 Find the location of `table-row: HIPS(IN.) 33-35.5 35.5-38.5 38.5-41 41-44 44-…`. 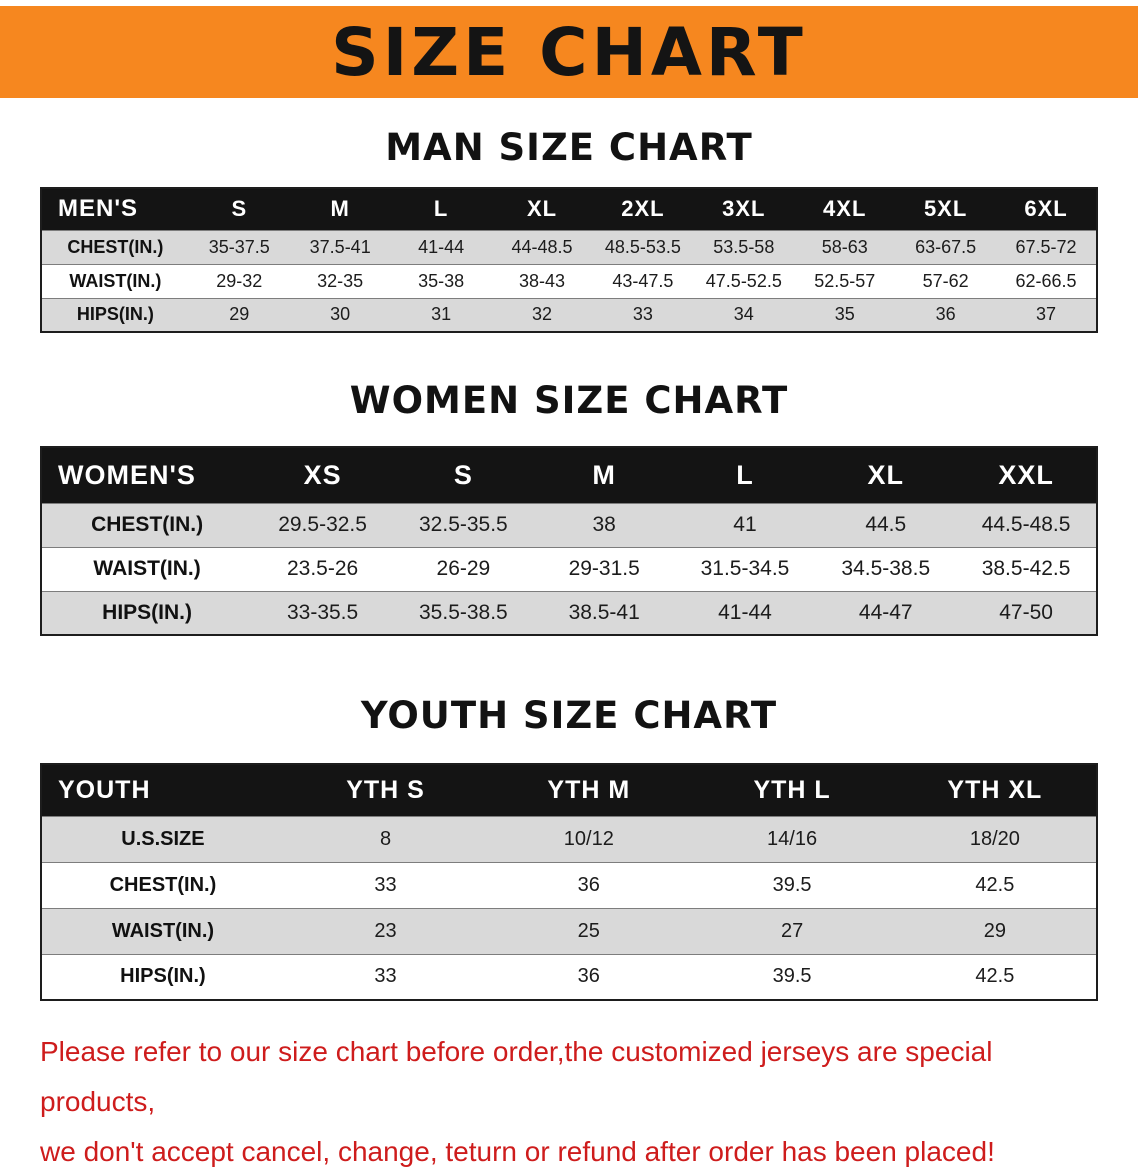

table-row: HIPS(IN.) 33-35.5 35.5-38.5 38.5-41 41-44 44-… is located at coordinates (569, 613).